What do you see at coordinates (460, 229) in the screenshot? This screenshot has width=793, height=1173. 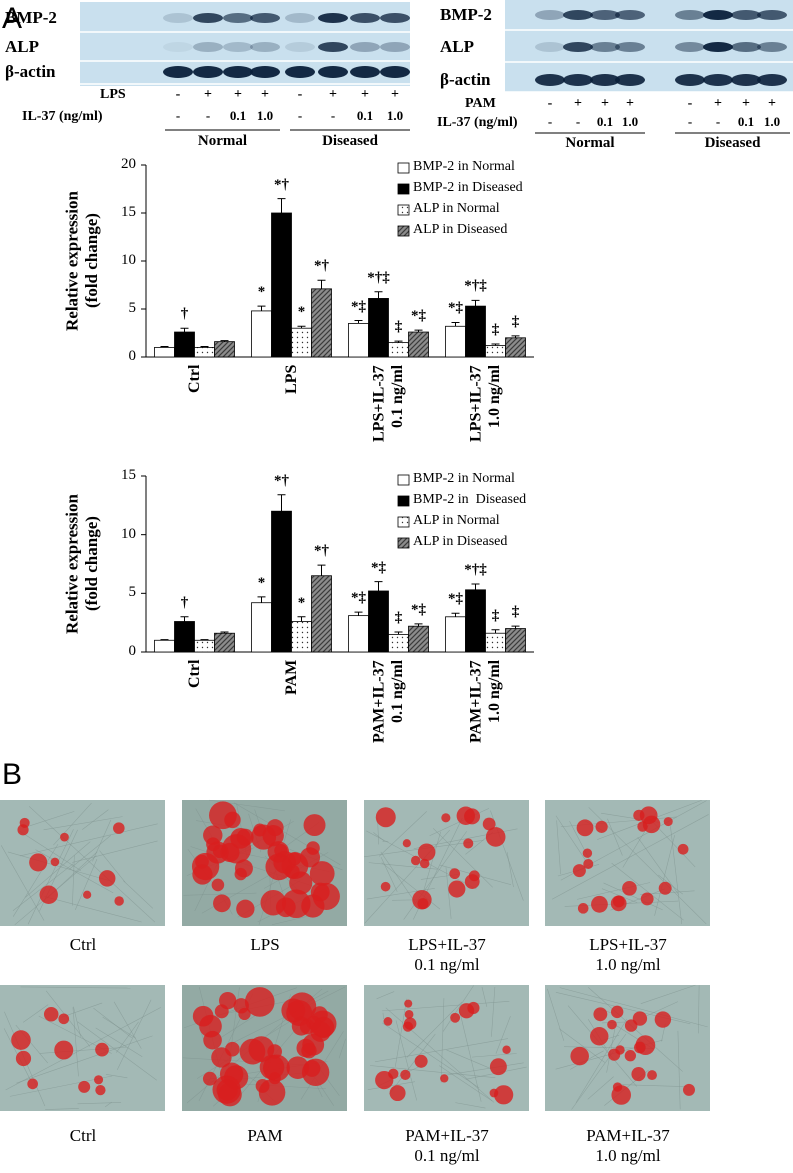 I see `legend-label: ALP in Diseased` at bounding box center [460, 229].